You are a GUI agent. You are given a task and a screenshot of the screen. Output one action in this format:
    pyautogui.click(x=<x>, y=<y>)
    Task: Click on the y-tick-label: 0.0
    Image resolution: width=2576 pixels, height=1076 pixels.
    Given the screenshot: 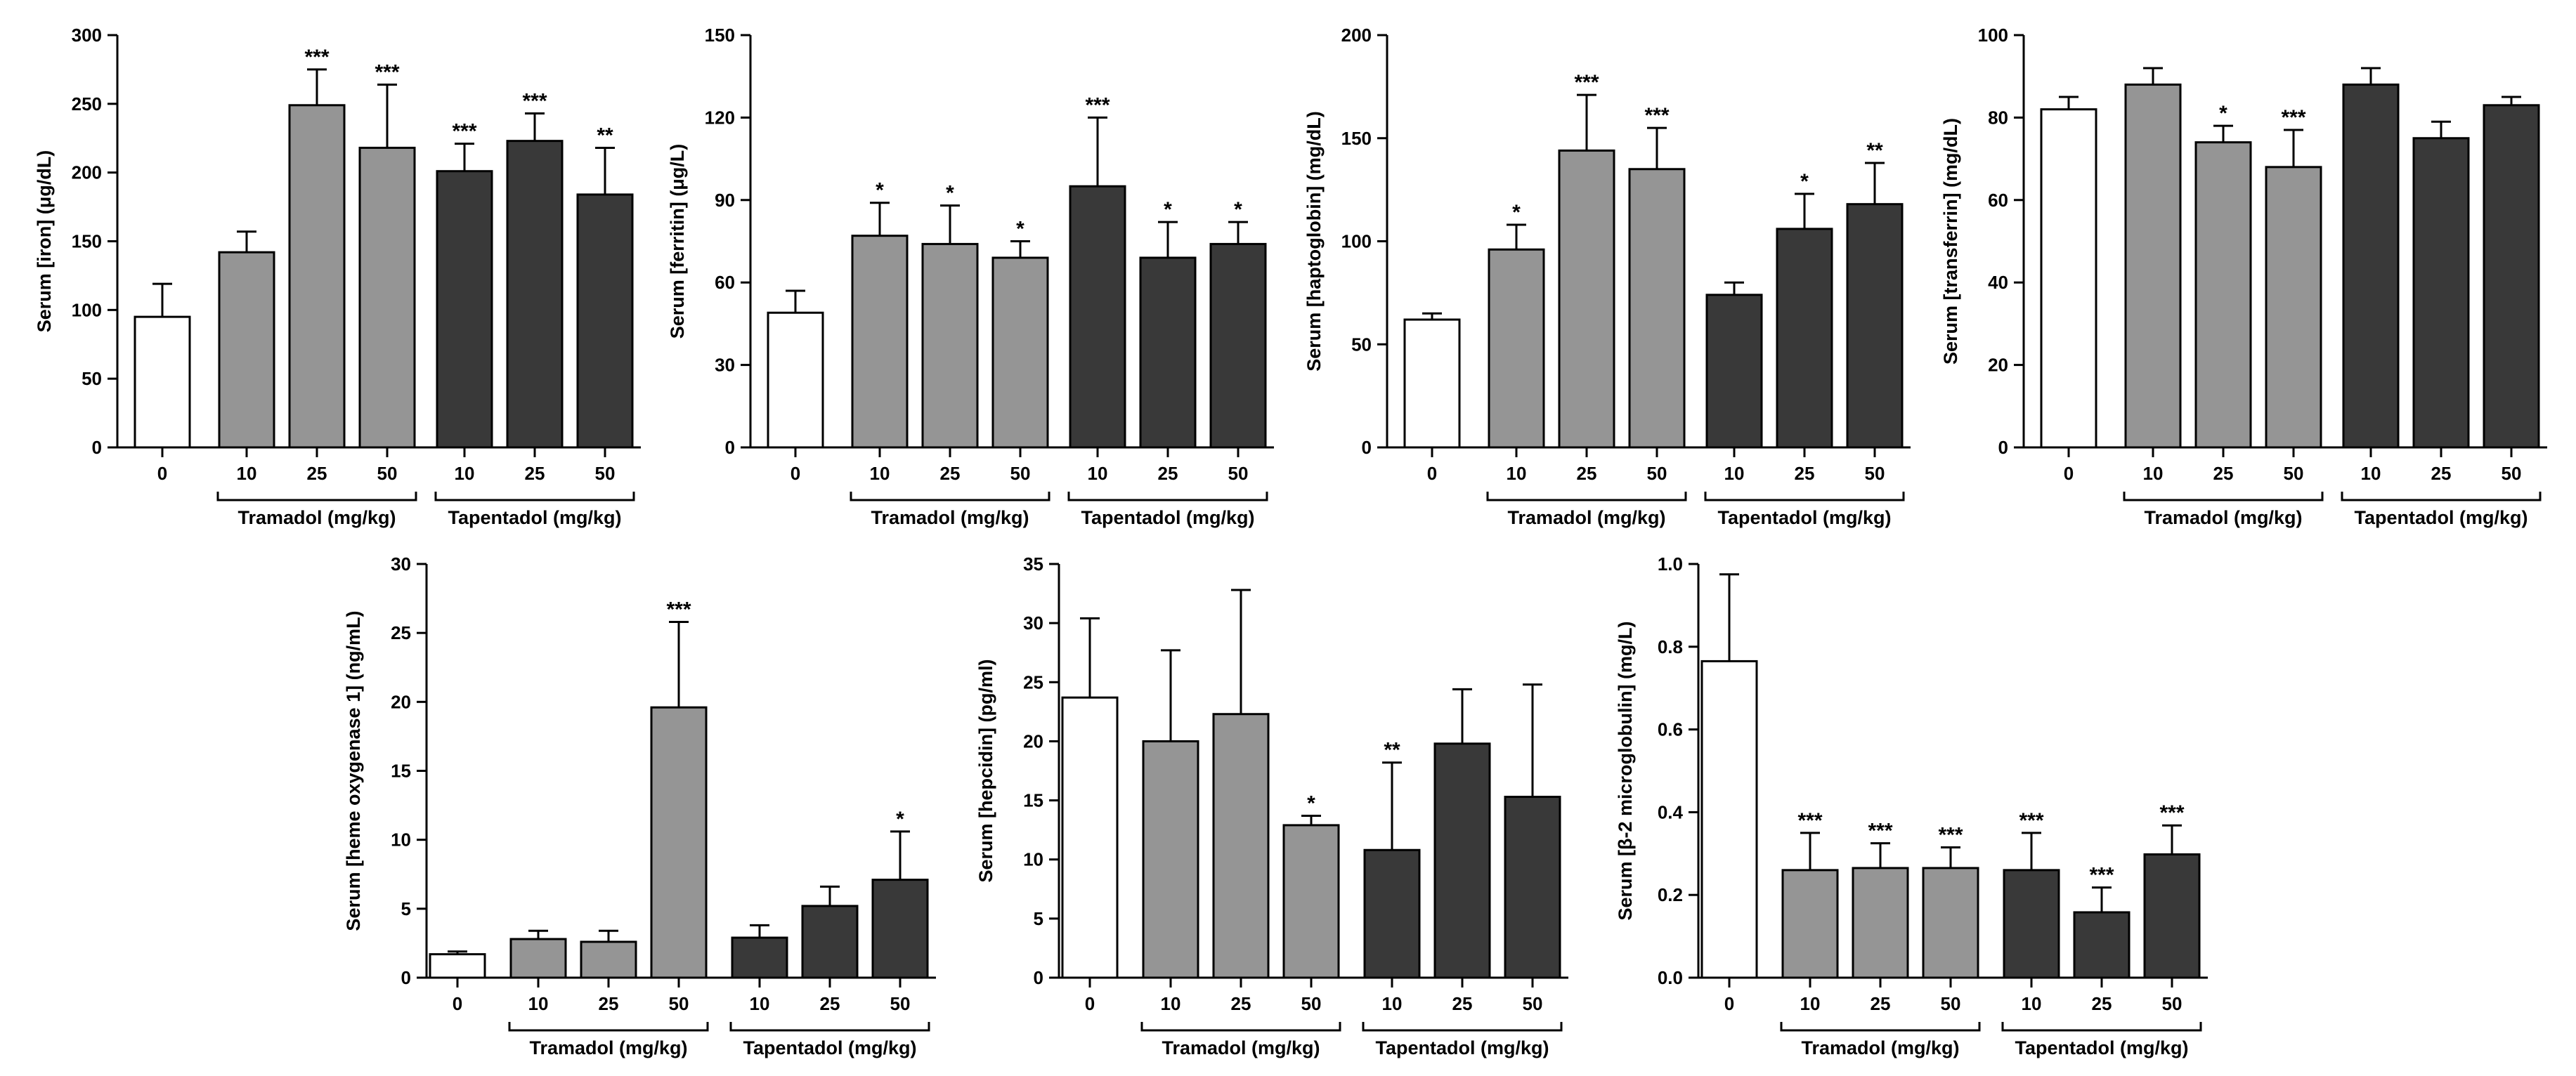 What is the action you would take?
    pyautogui.click(x=1670, y=977)
    